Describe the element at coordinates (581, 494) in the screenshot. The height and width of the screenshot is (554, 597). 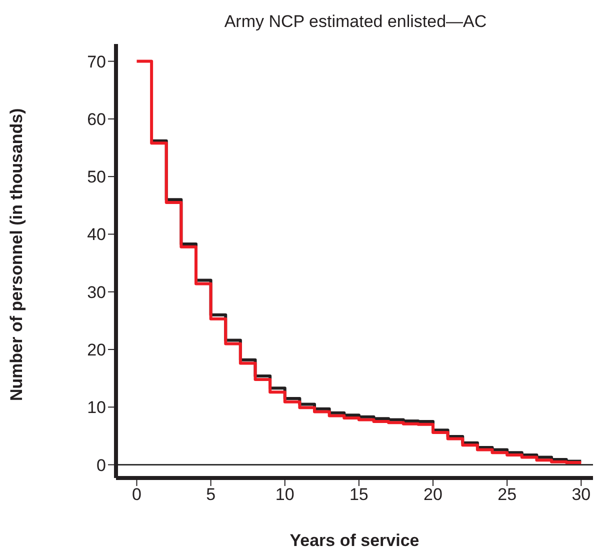
I see `x-tick-label: 30` at that location.